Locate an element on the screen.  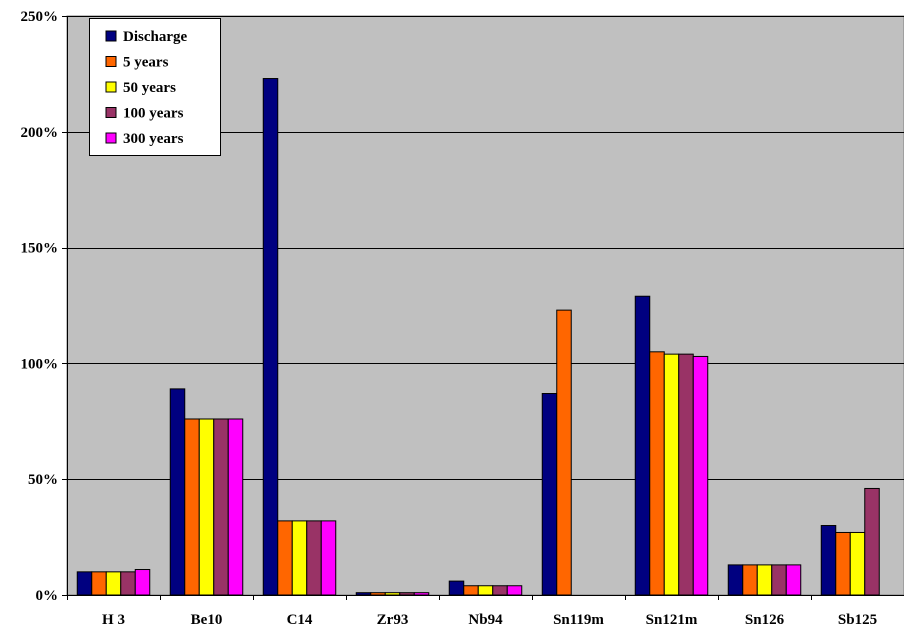
bar-sn126-discharge is located at coordinates (735, 580).